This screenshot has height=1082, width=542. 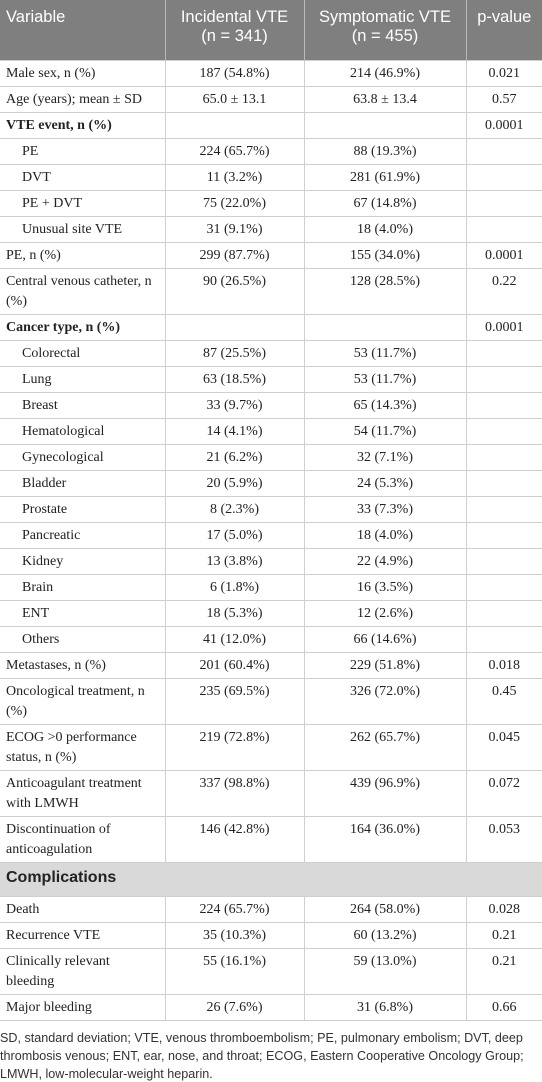 I want to click on row-label: DVT, so click(x=82, y=176).